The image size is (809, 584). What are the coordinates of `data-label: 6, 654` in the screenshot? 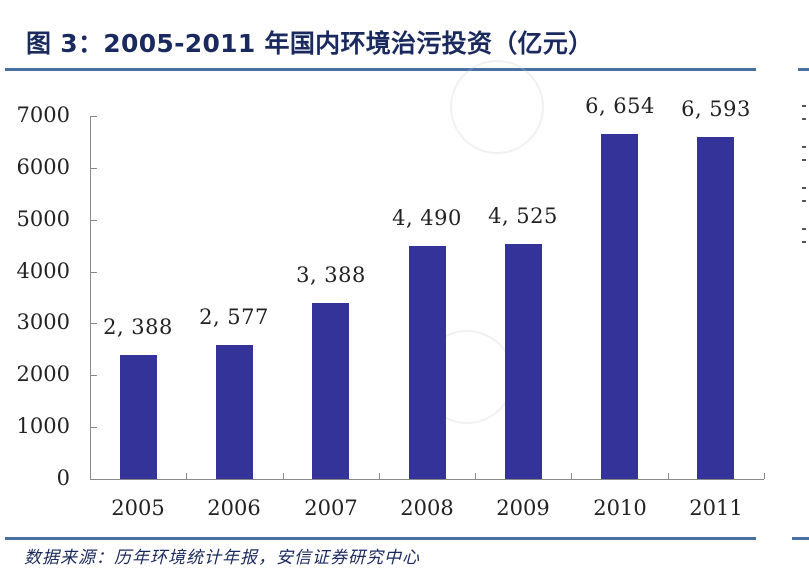 It's located at (620, 106).